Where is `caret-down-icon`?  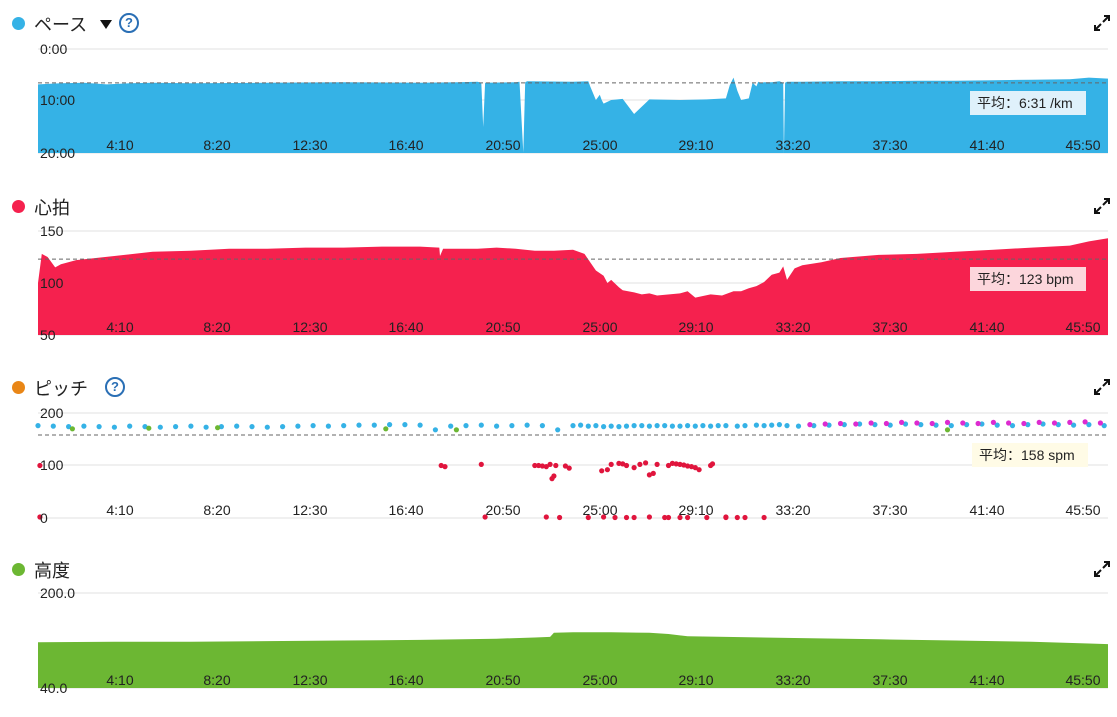
caret-down-icon is located at coordinates (106, 24).